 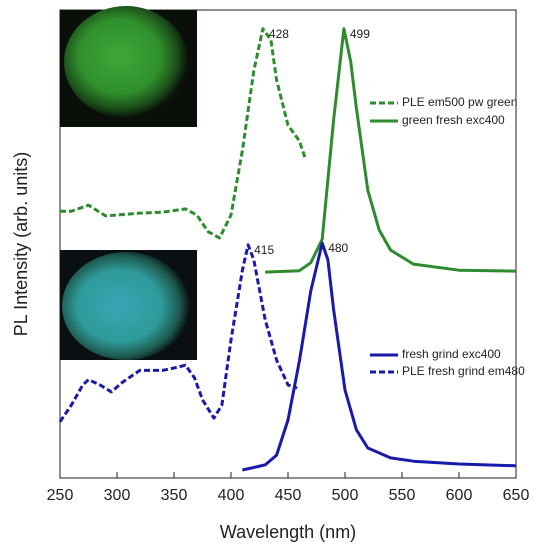 I want to click on peak-label: 480, so click(x=338, y=248).